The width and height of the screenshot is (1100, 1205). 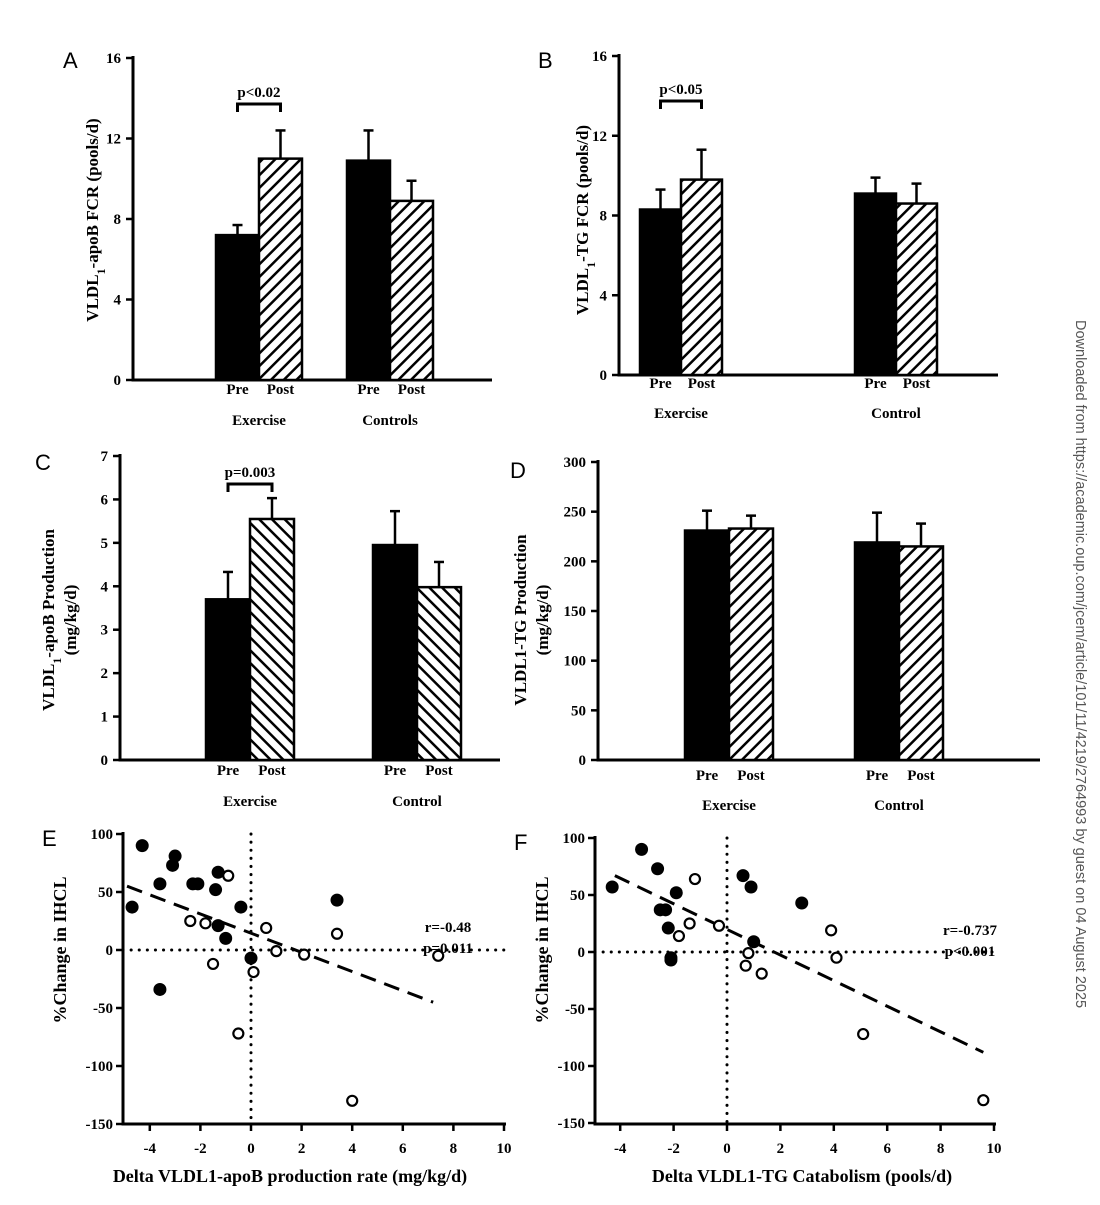 I want to click on y-axis-label: %Change in IHCL, so click(x=542, y=949).